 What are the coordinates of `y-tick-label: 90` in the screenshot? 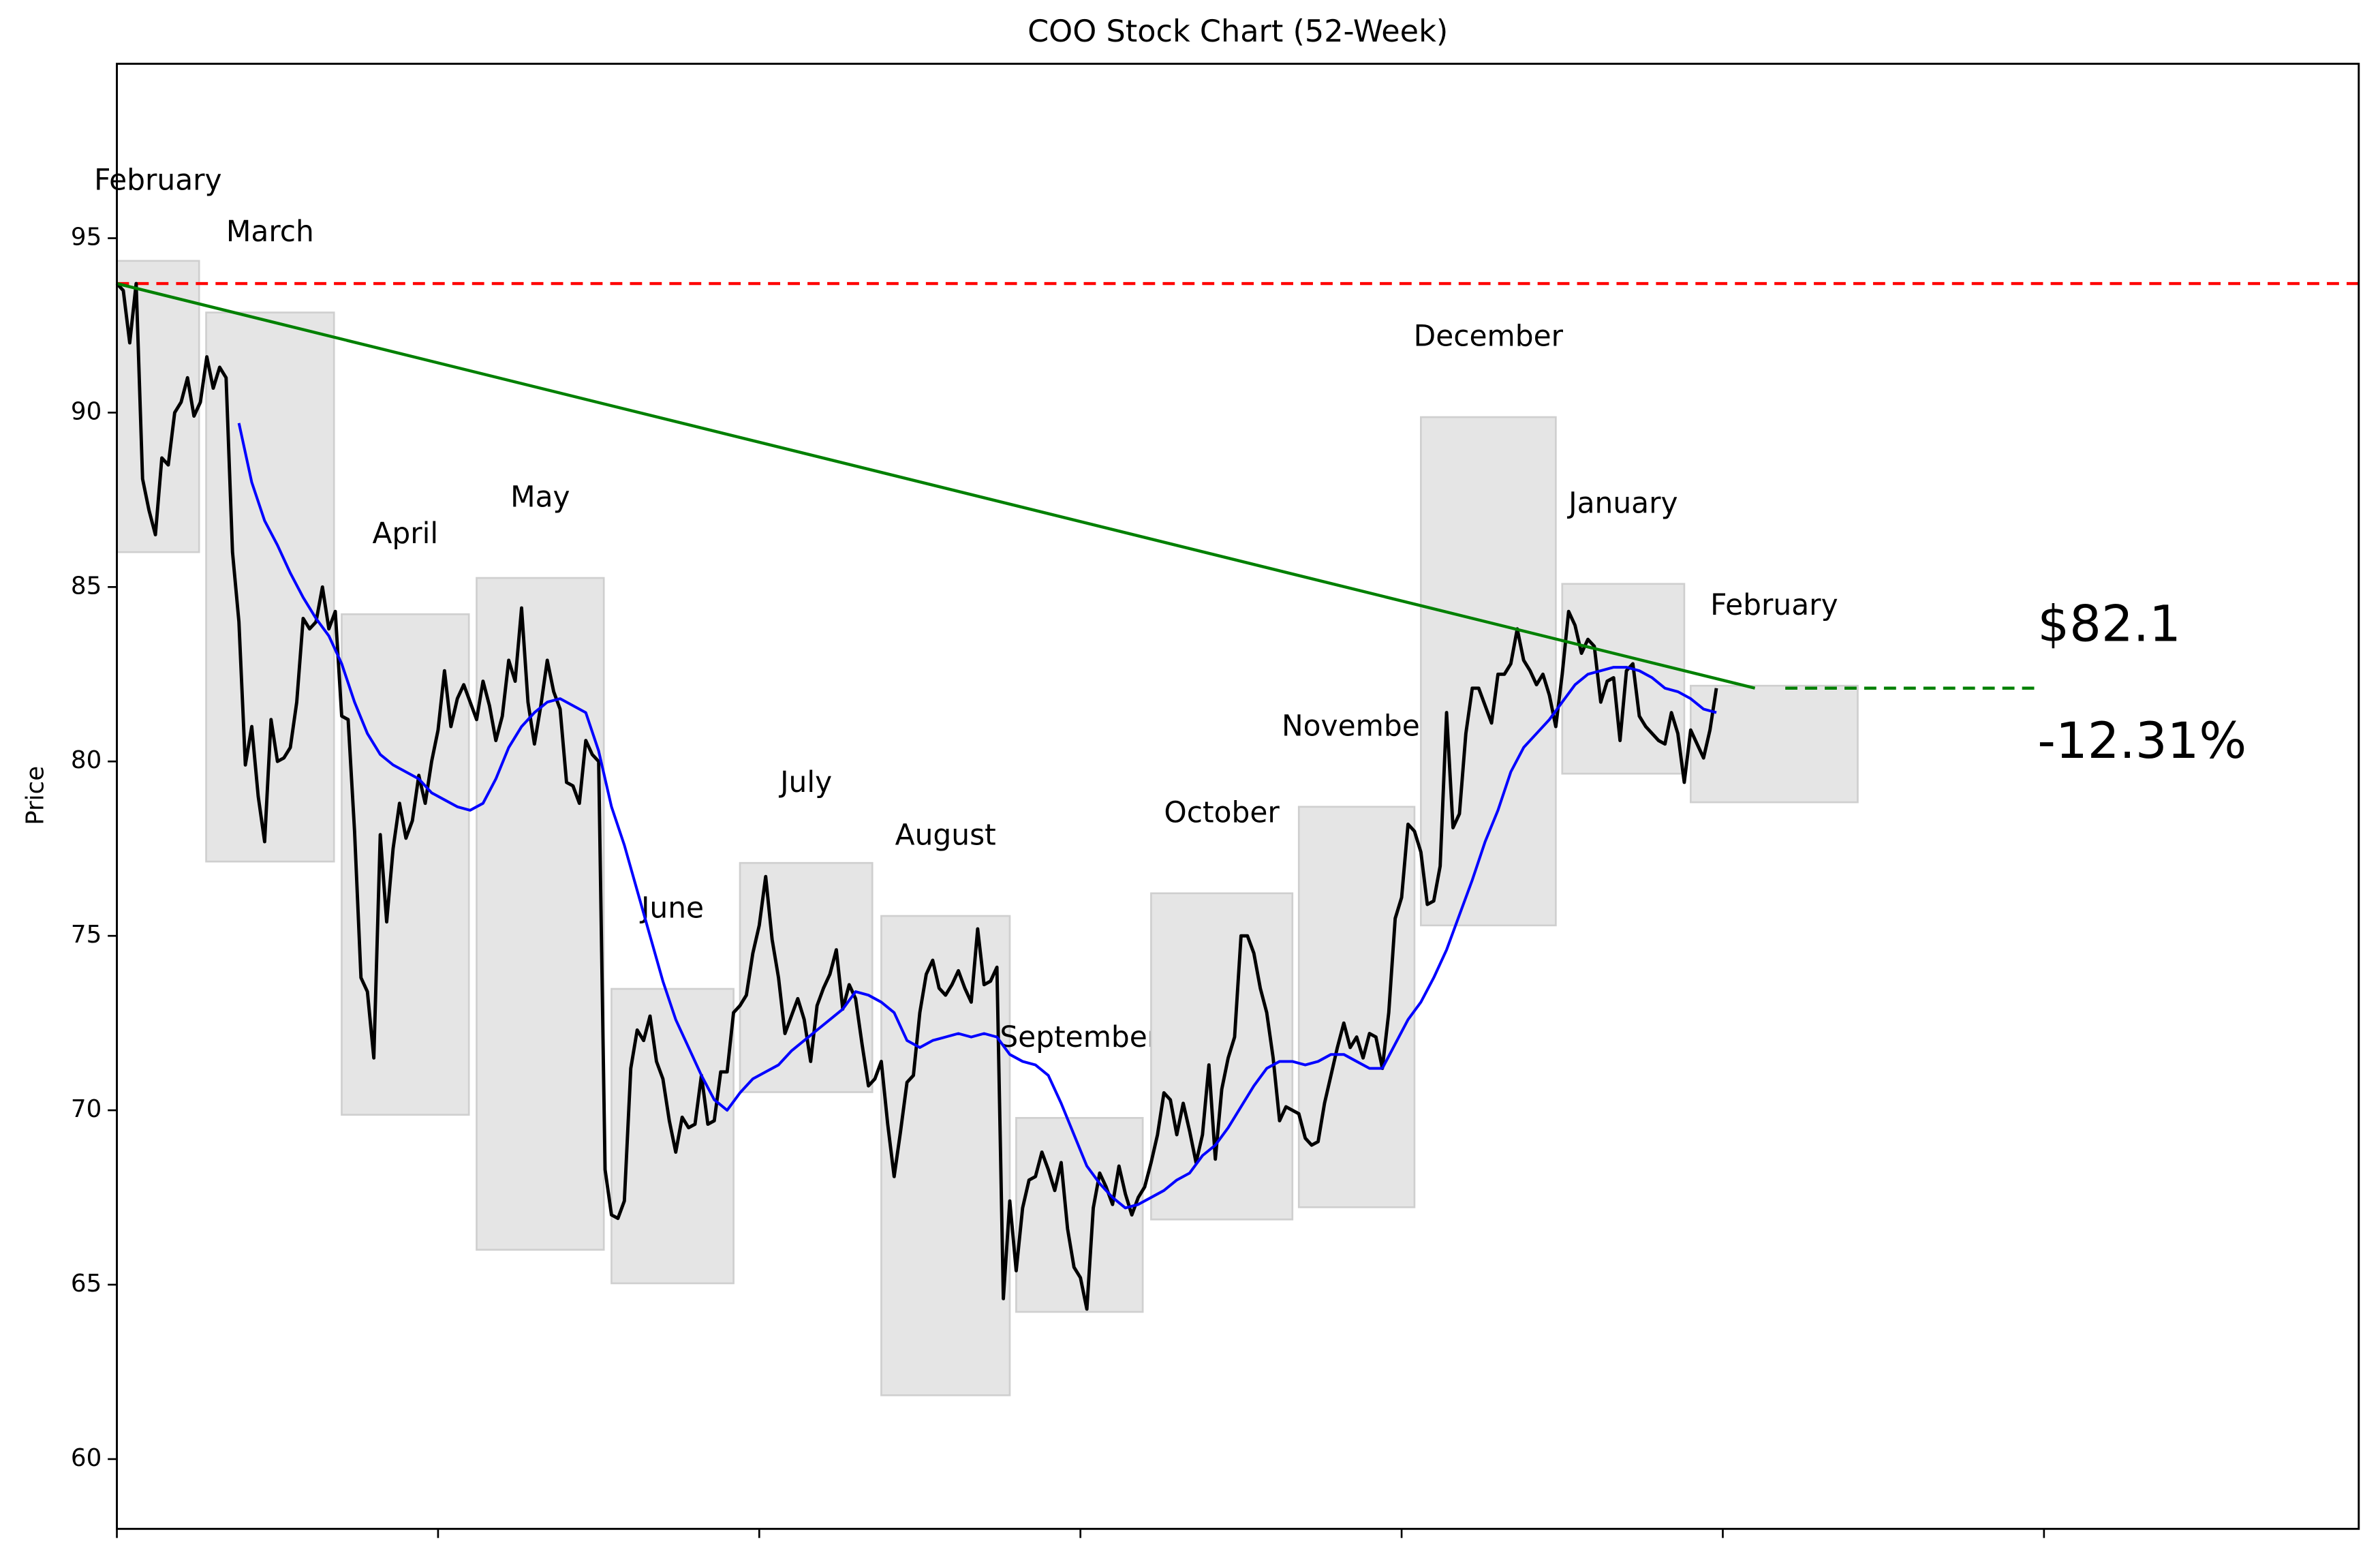 It's located at (86, 411).